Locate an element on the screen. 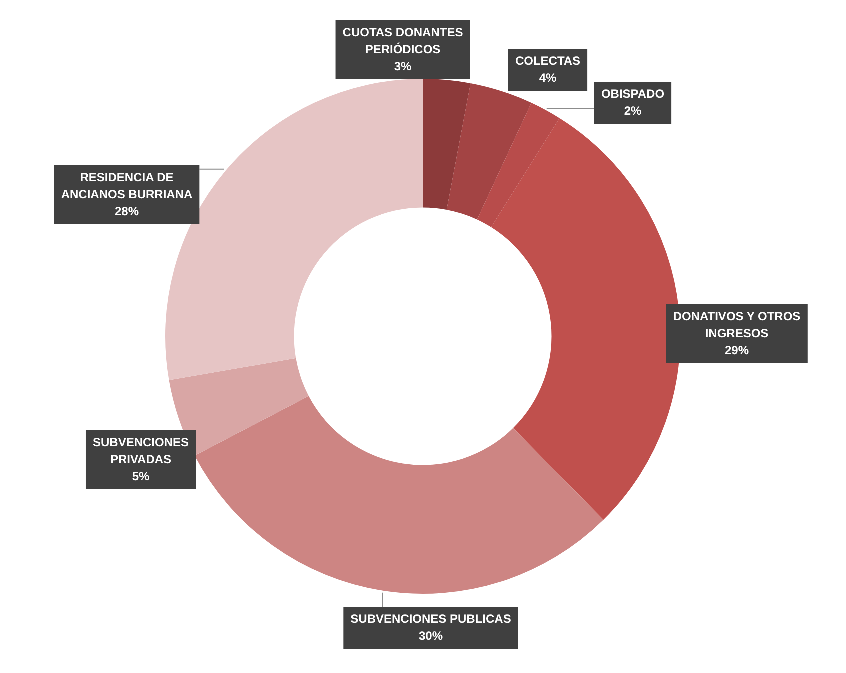 The width and height of the screenshot is (846, 673). data-label: 30% is located at coordinates (431, 635).